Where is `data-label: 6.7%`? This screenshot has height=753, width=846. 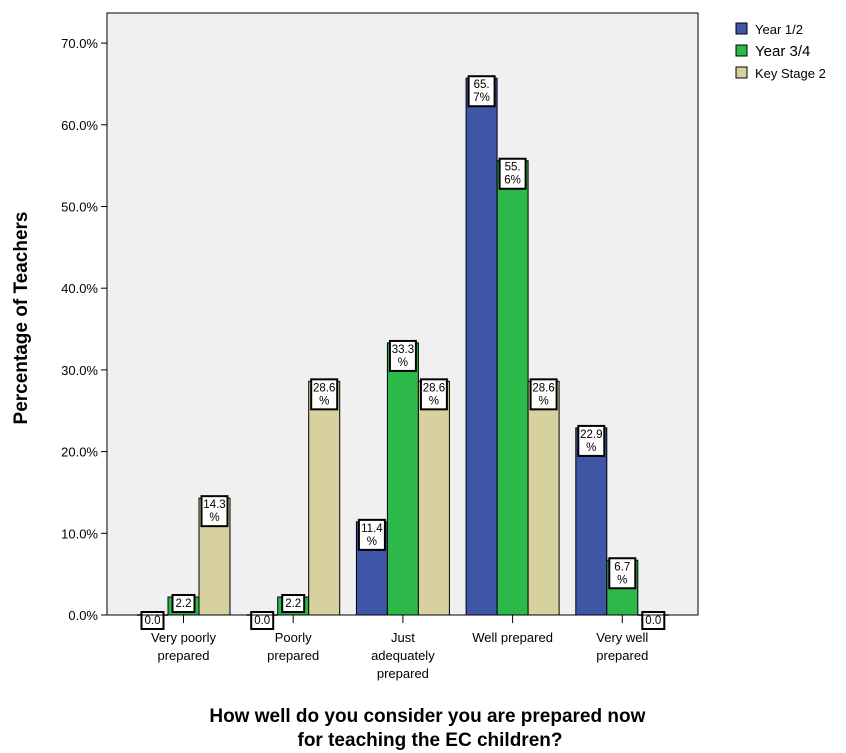
data-label: 6.7% is located at coordinates (622, 573).